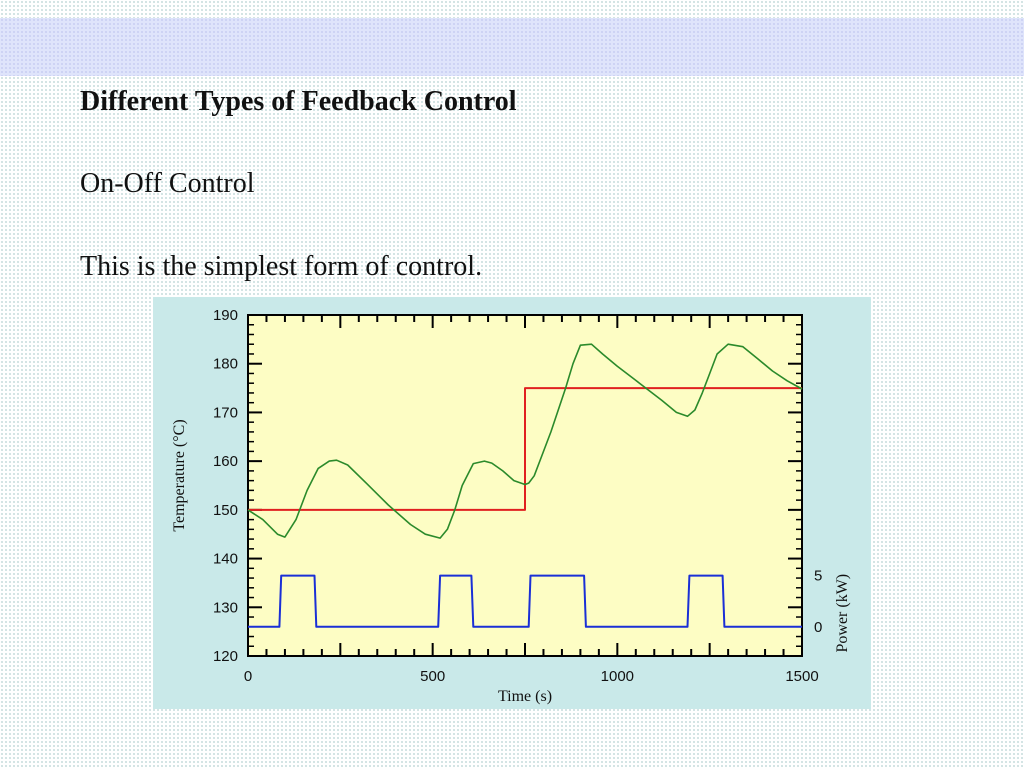 The height and width of the screenshot is (768, 1024). I want to click on y-tick-label: 160, so click(225, 461).